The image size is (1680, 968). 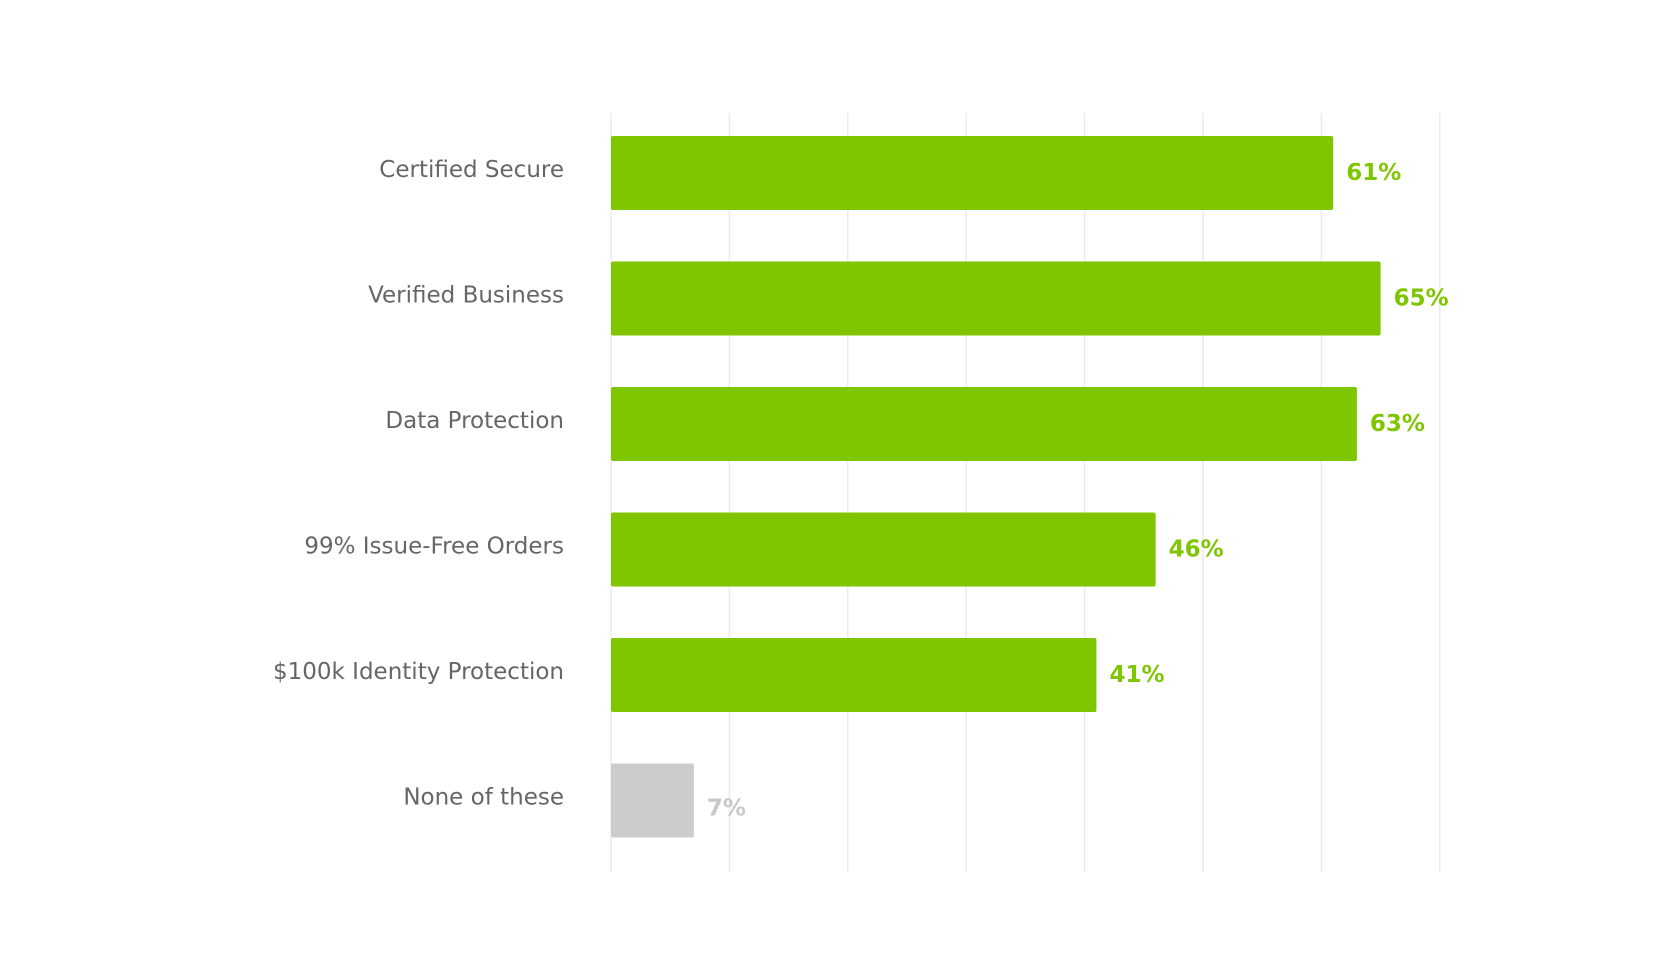 What do you see at coordinates (726, 809) in the screenshot?
I see `value-label-5: 7%` at bounding box center [726, 809].